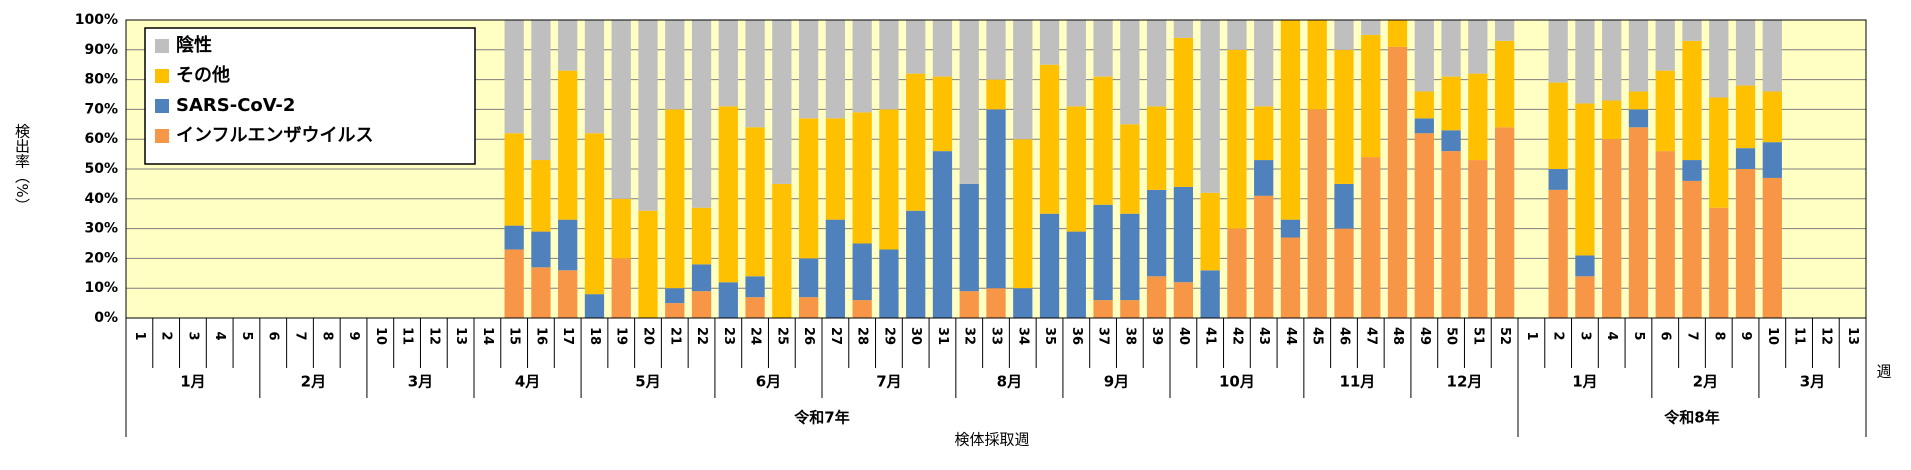 This screenshot has height=470, width=1911. What do you see at coordinates (835, 336) in the screenshot?
I see `x-tick-label: 27` at bounding box center [835, 336].